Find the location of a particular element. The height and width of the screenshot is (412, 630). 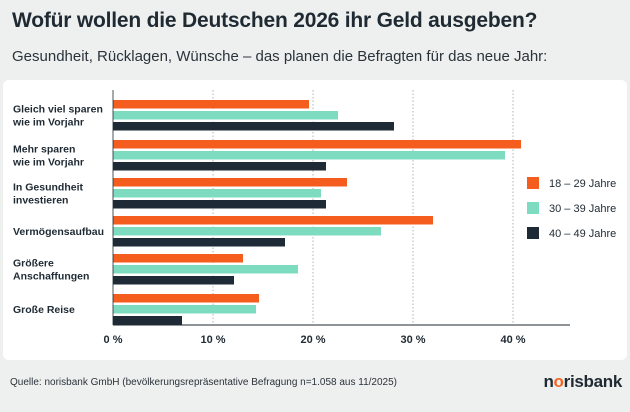

category-label: Gleich viel sparen wie im Vorjahr is located at coordinates (57, 115).